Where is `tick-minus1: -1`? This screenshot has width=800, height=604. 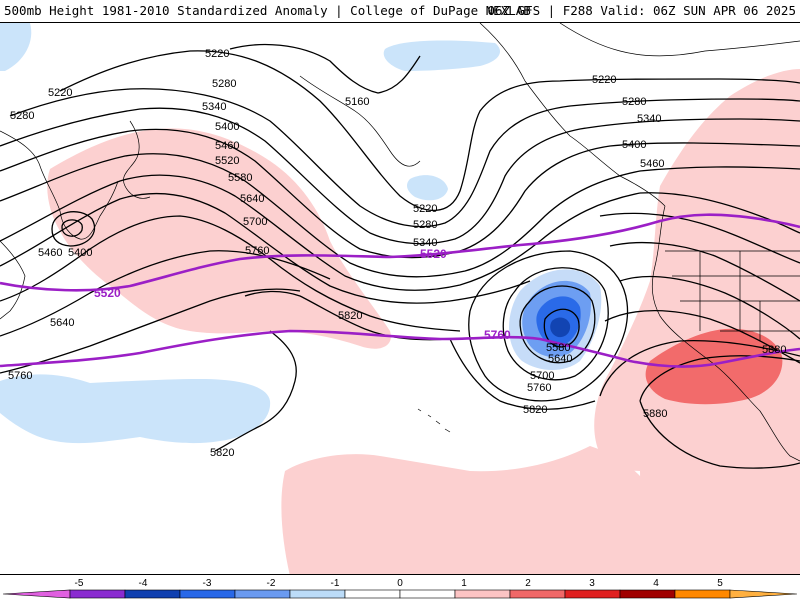
tick-minus1: -1 is located at coordinates (335, 583).